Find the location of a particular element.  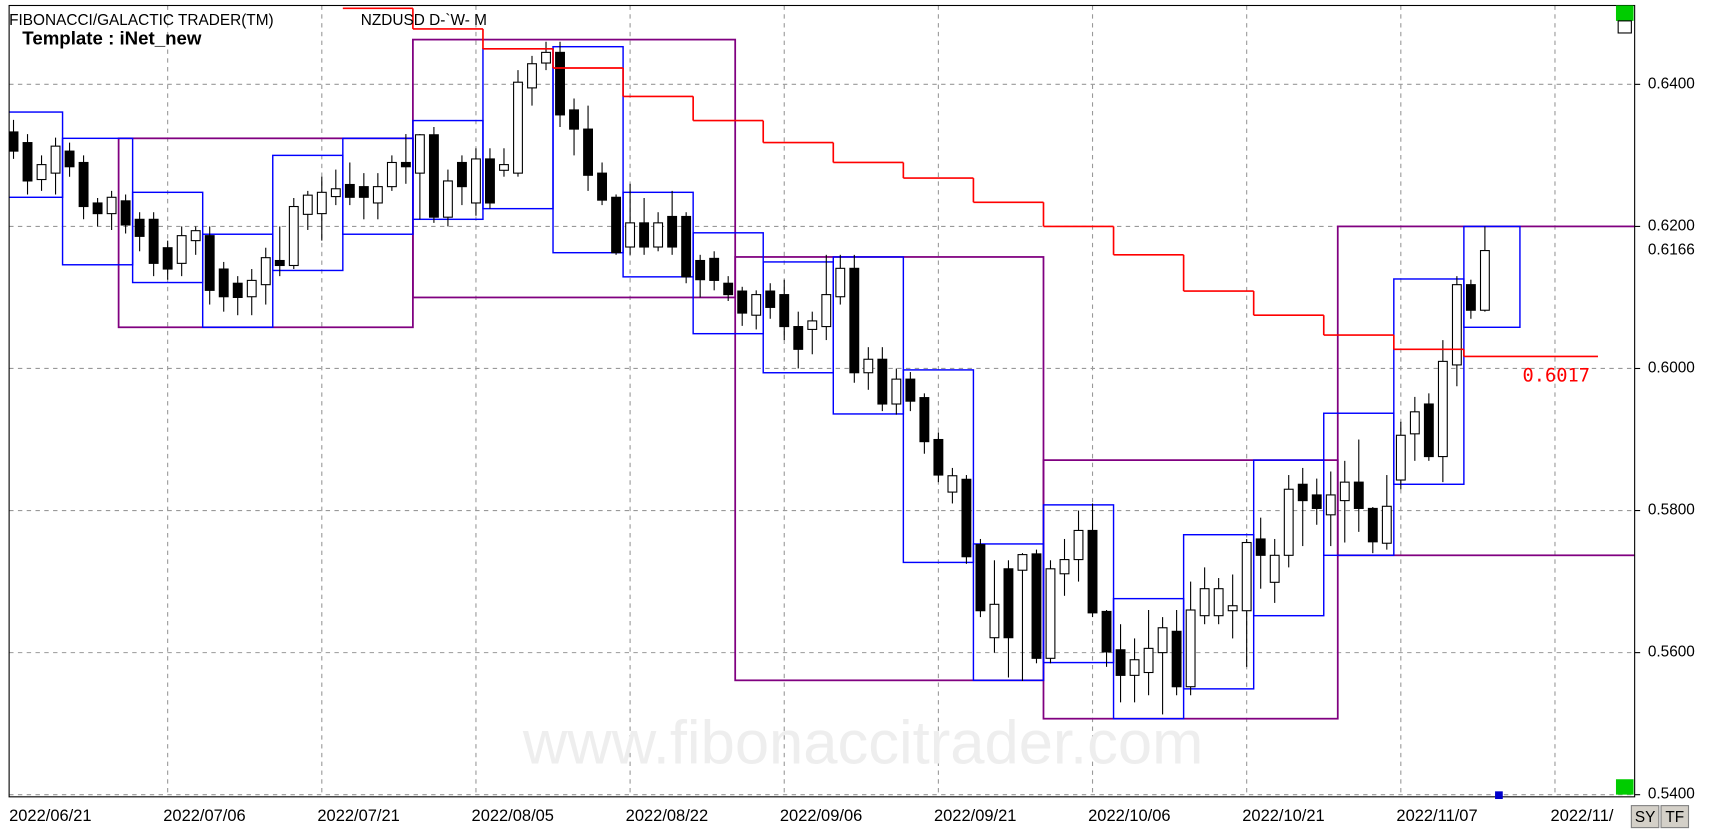

y-tick-label: 0.6200 is located at coordinates (1671, 225).